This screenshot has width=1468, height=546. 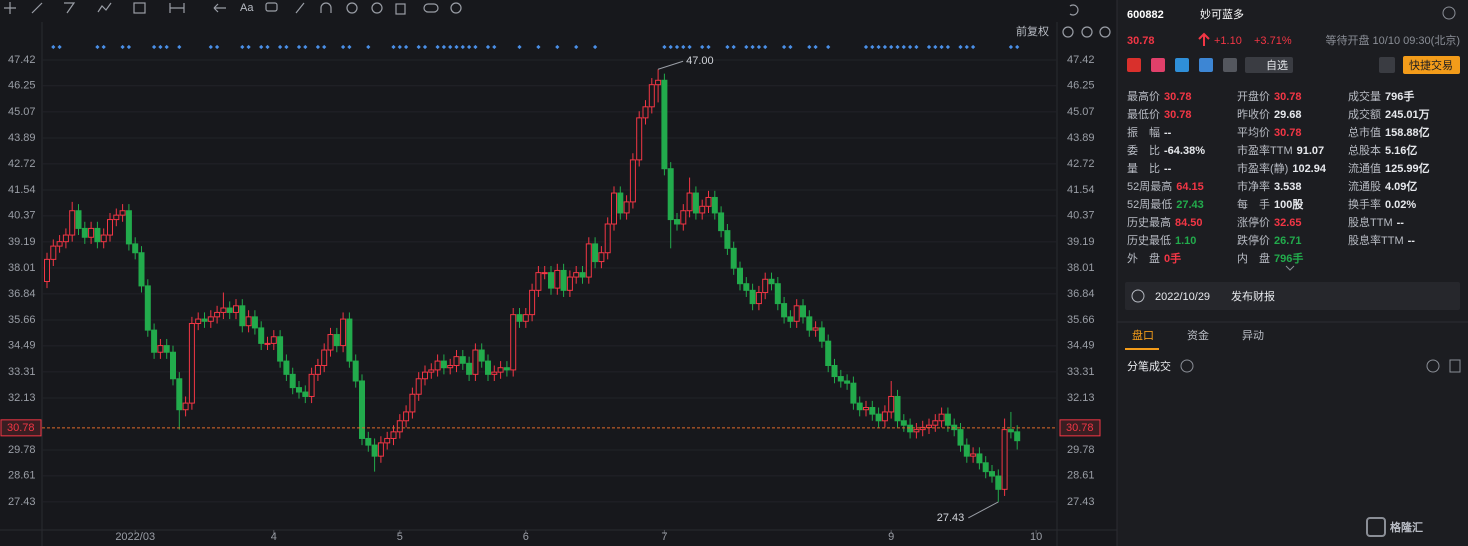 What do you see at coordinates (1288, 223) in the screenshot?
I see `stat-value: 32.65` at bounding box center [1288, 223].